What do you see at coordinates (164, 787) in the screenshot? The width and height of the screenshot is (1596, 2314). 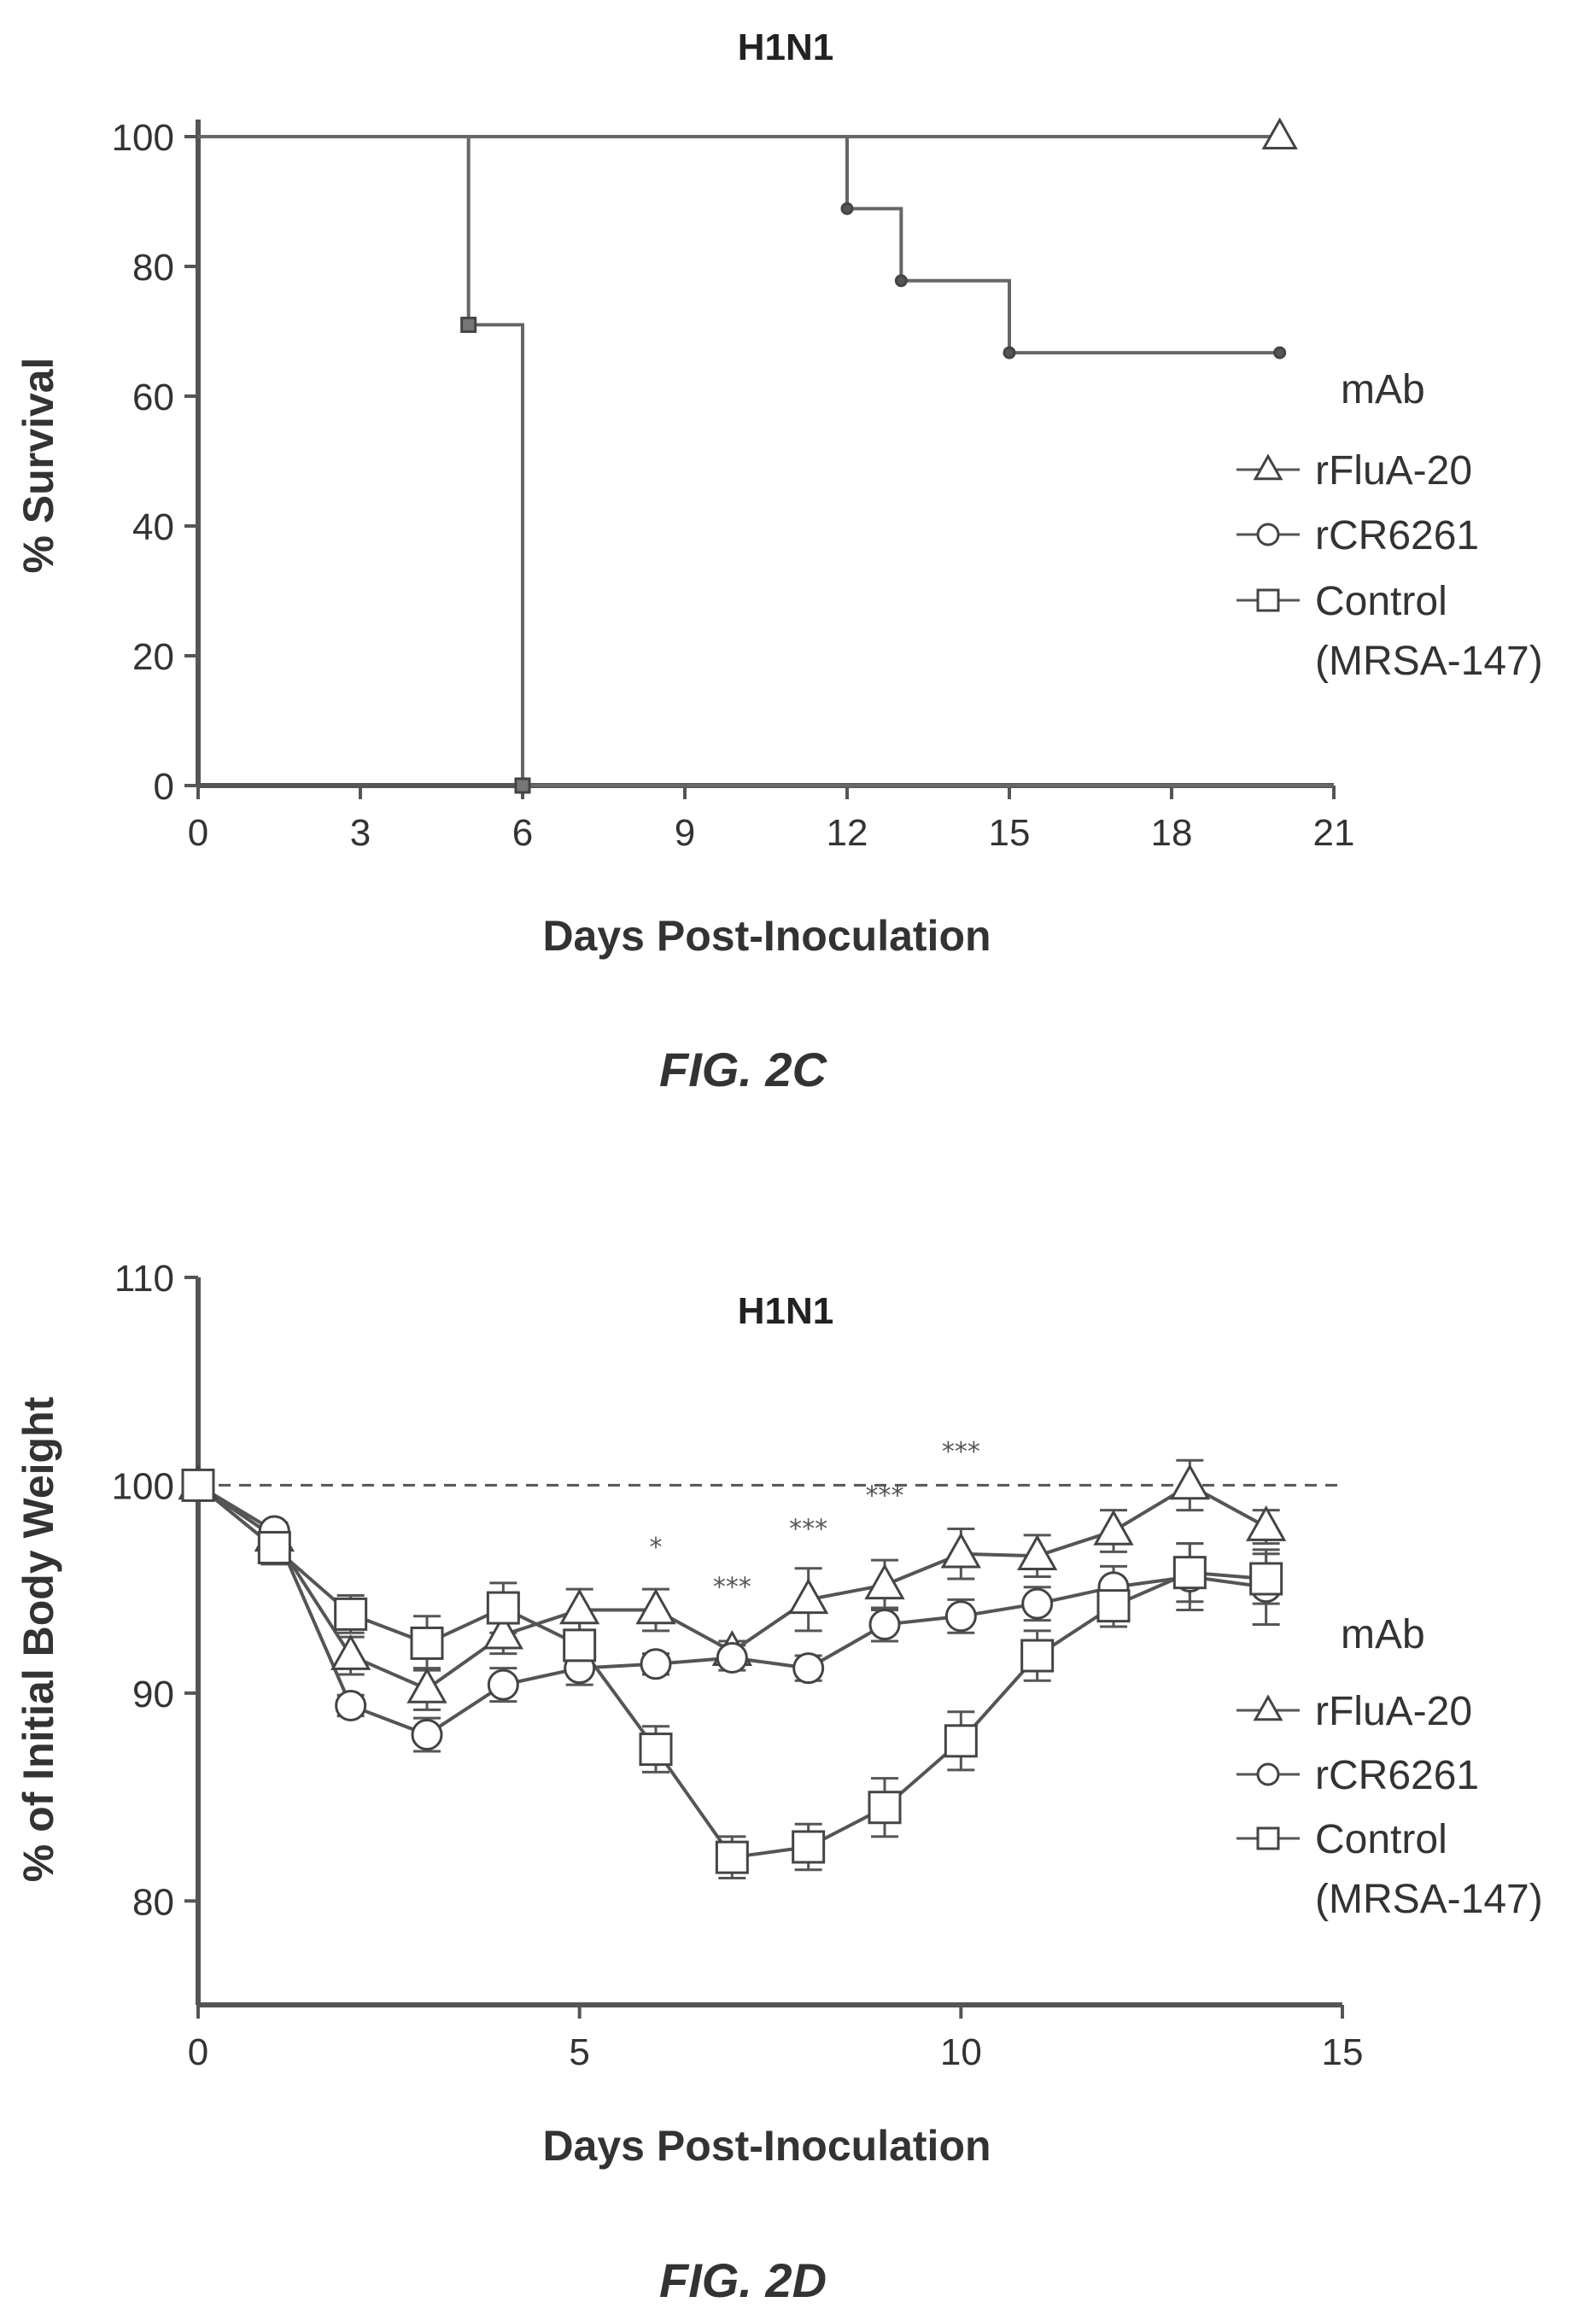 I see `survival-y-tick-label-0: 0` at bounding box center [164, 787].